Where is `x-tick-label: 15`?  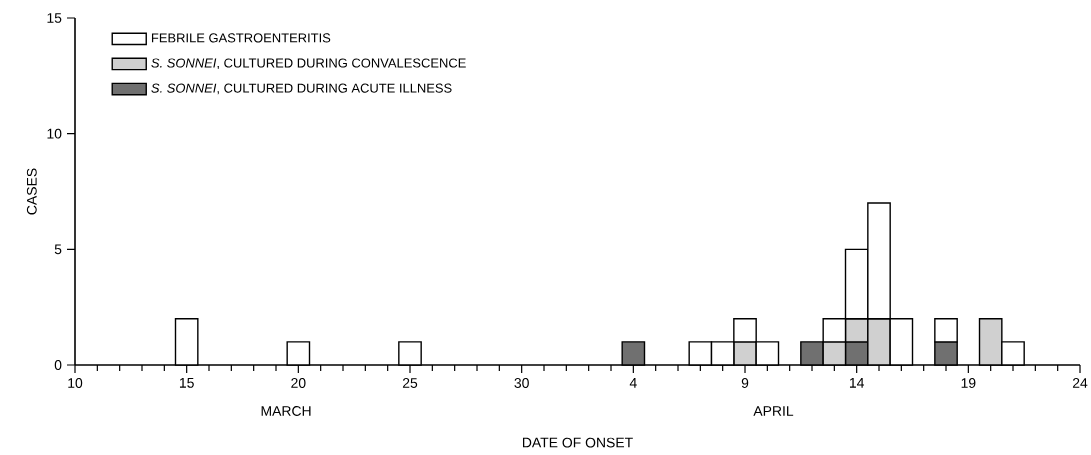 x-tick-label: 15 is located at coordinates (186, 383).